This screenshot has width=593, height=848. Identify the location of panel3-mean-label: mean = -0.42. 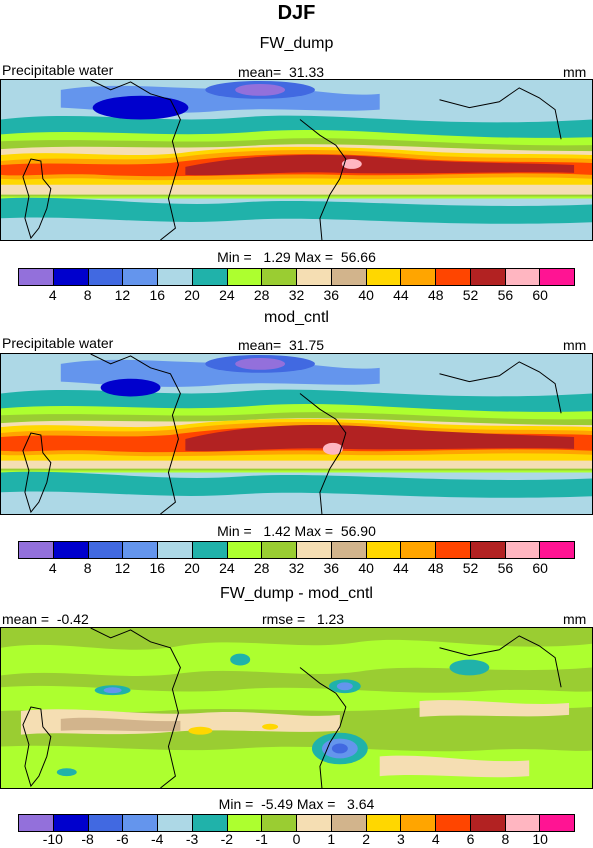
(45, 619).